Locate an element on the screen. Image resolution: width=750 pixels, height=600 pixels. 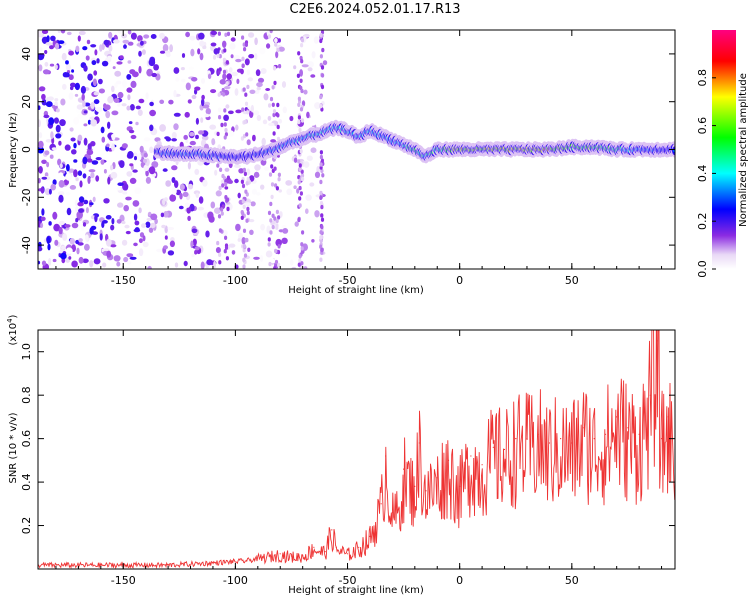
colorbar-tick-label: 0.6 is located at coordinates (702, 126).